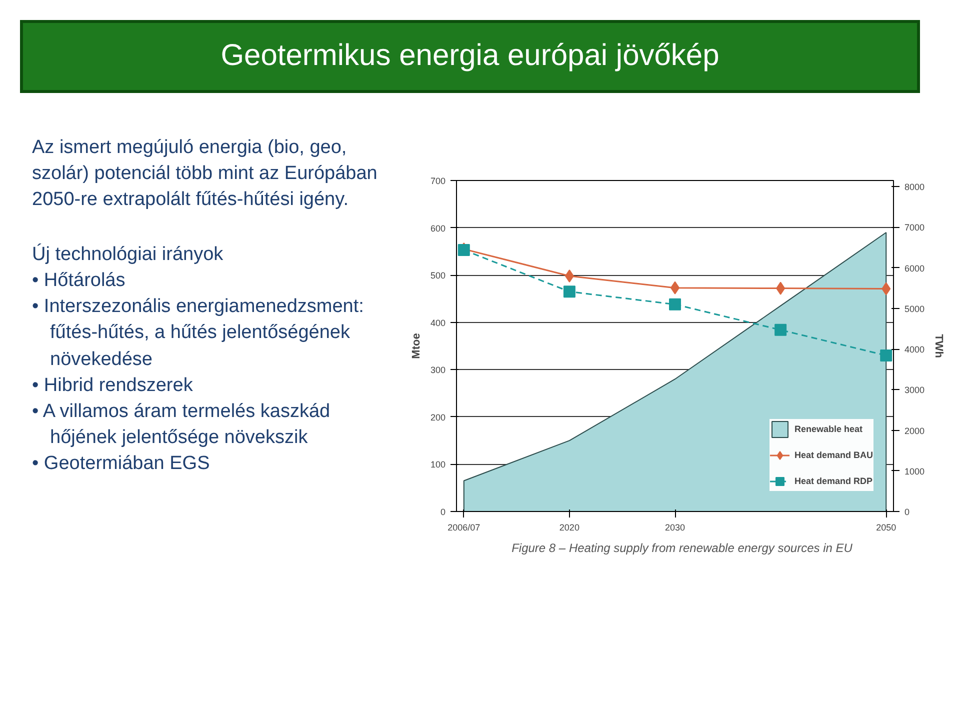 This screenshot has height=720, width=960. I want to click on legend-label: Heat demand RDP, so click(833, 481).